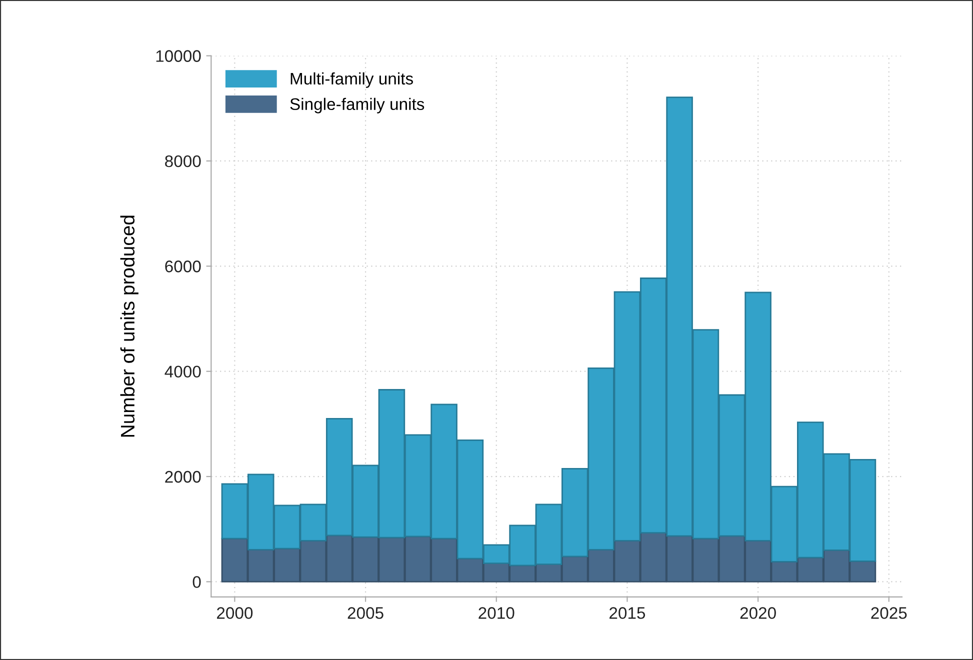 This screenshot has width=973, height=660. I want to click on y-tick-label: 4000, so click(182, 372).